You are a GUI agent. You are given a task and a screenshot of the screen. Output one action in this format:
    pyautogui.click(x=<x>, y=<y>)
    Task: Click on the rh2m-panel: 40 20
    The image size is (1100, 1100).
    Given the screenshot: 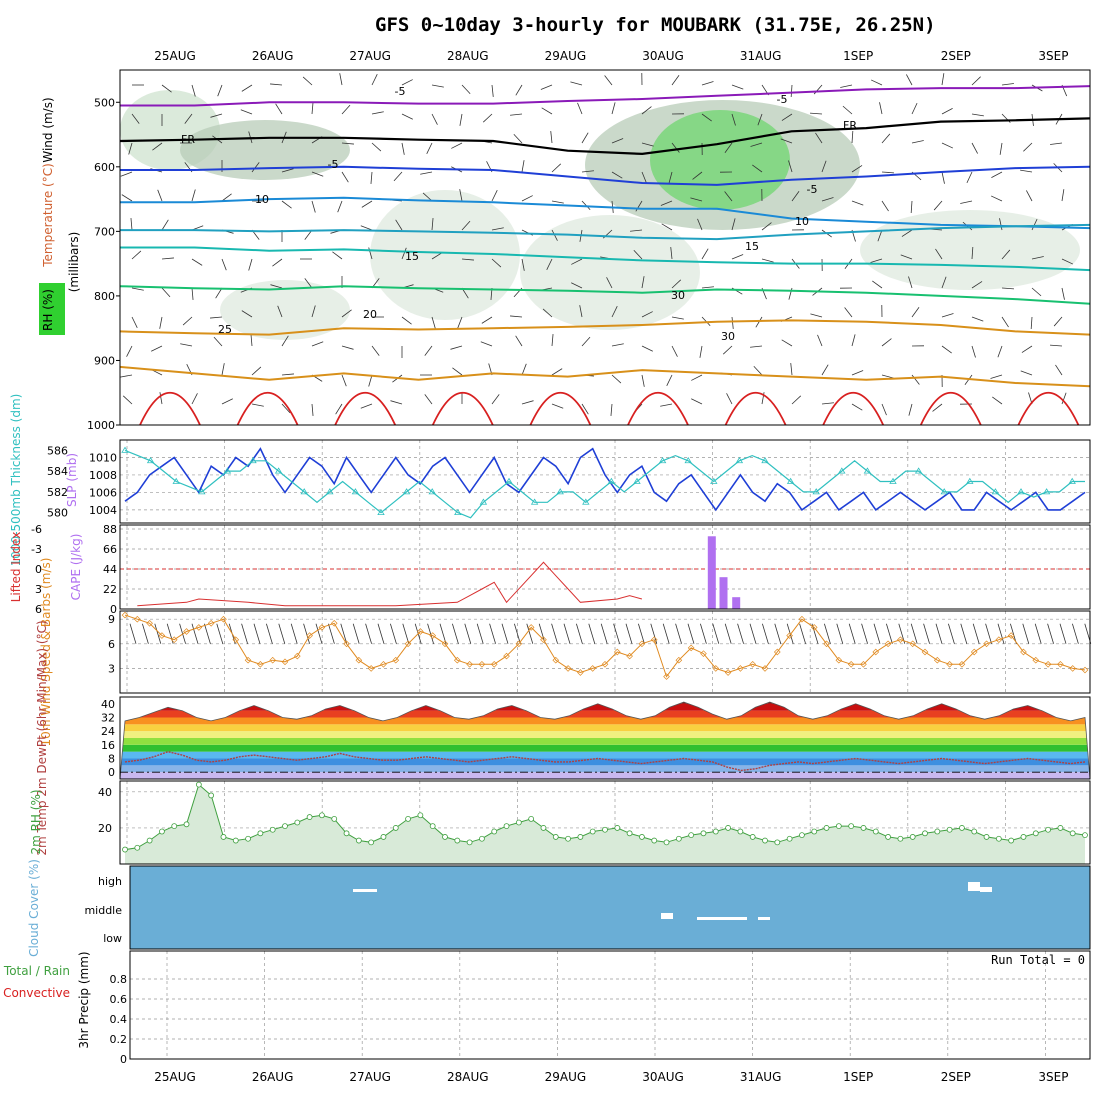 What is the action you would take?
    pyautogui.click(x=594, y=822)
    